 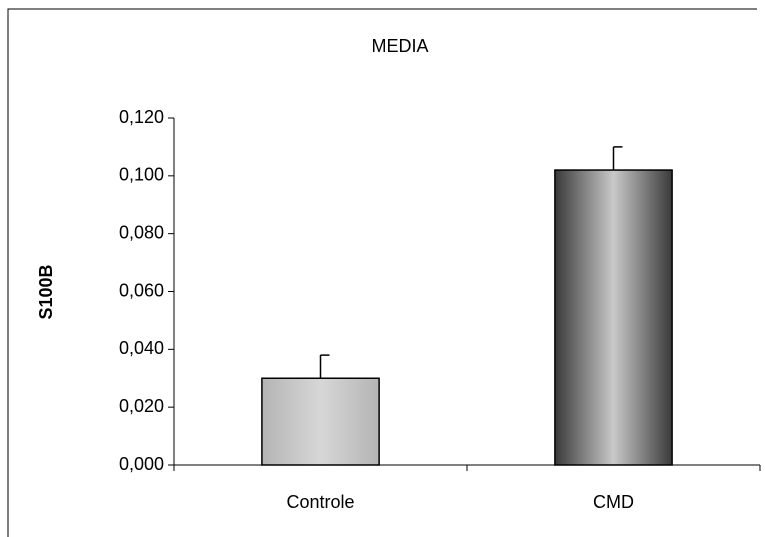 What do you see at coordinates (141, 406) in the screenshot?
I see `y-tick-label: 0,020` at bounding box center [141, 406].